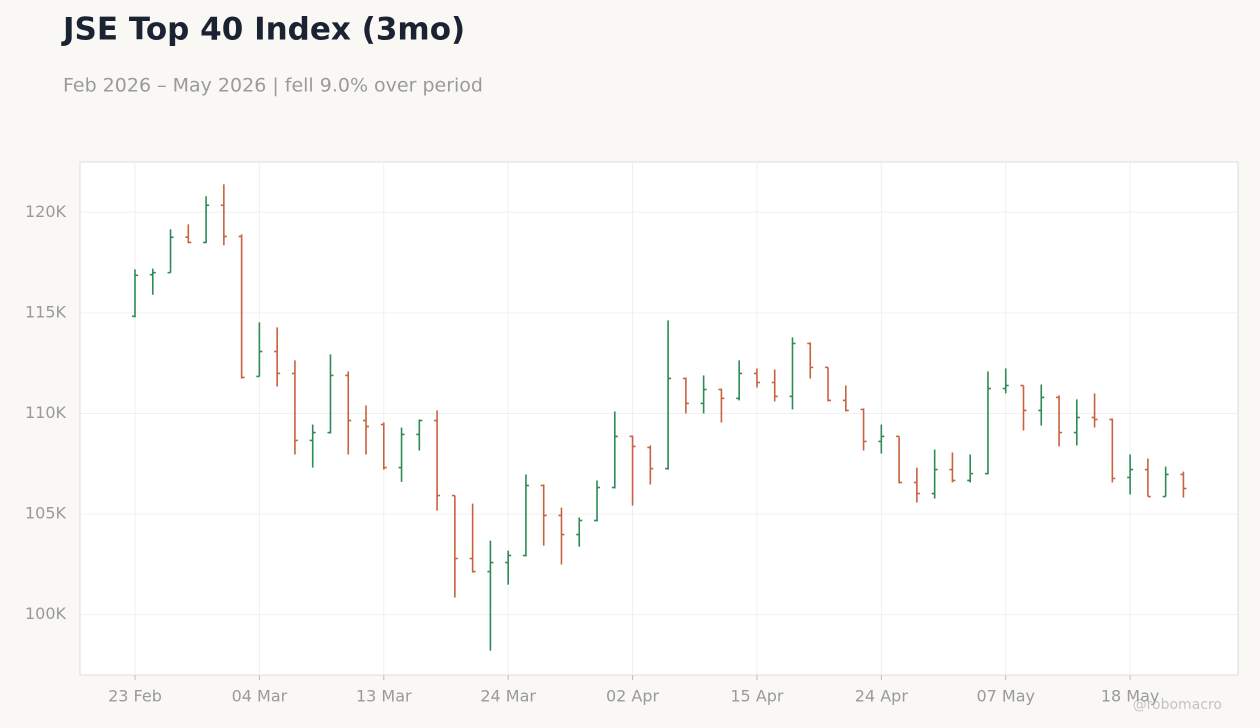  What do you see at coordinates (46, 613) in the screenshot?
I see `y-tick-label: 100K` at bounding box center [46, 613].